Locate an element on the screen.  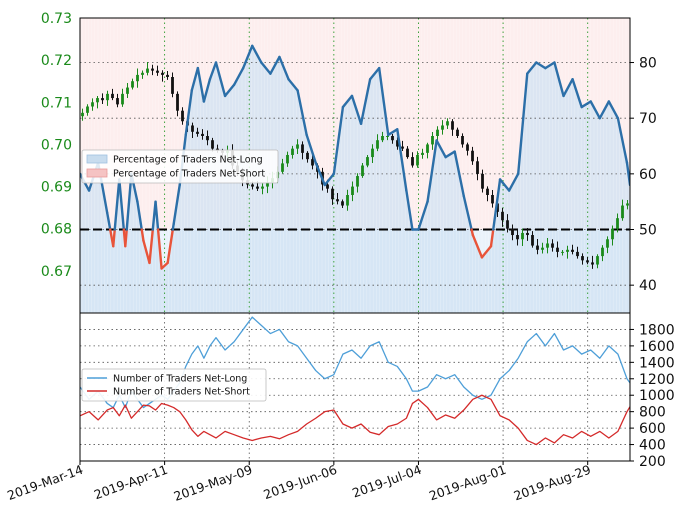
bottom-right-tick-label: 200 is located at coordinates (652, 462).